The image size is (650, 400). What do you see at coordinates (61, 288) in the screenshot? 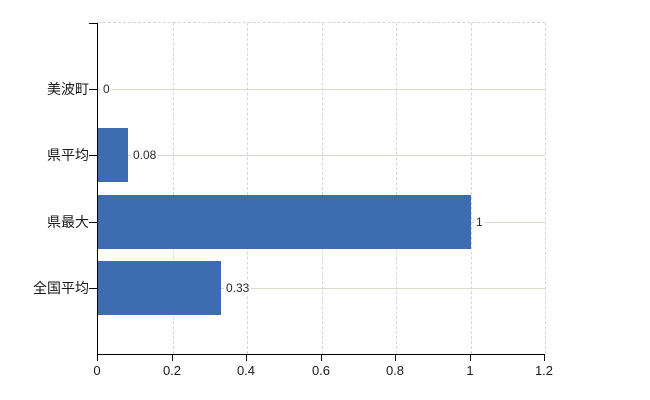
I see `category-label: 全国平均` at bounding box center [61, 288].